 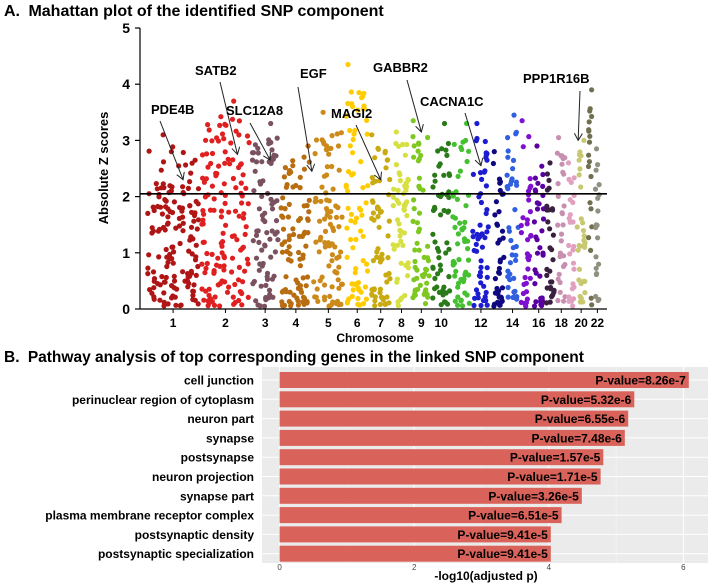 I want to click on x-tick-label: 20, so click(x=581, y=323).